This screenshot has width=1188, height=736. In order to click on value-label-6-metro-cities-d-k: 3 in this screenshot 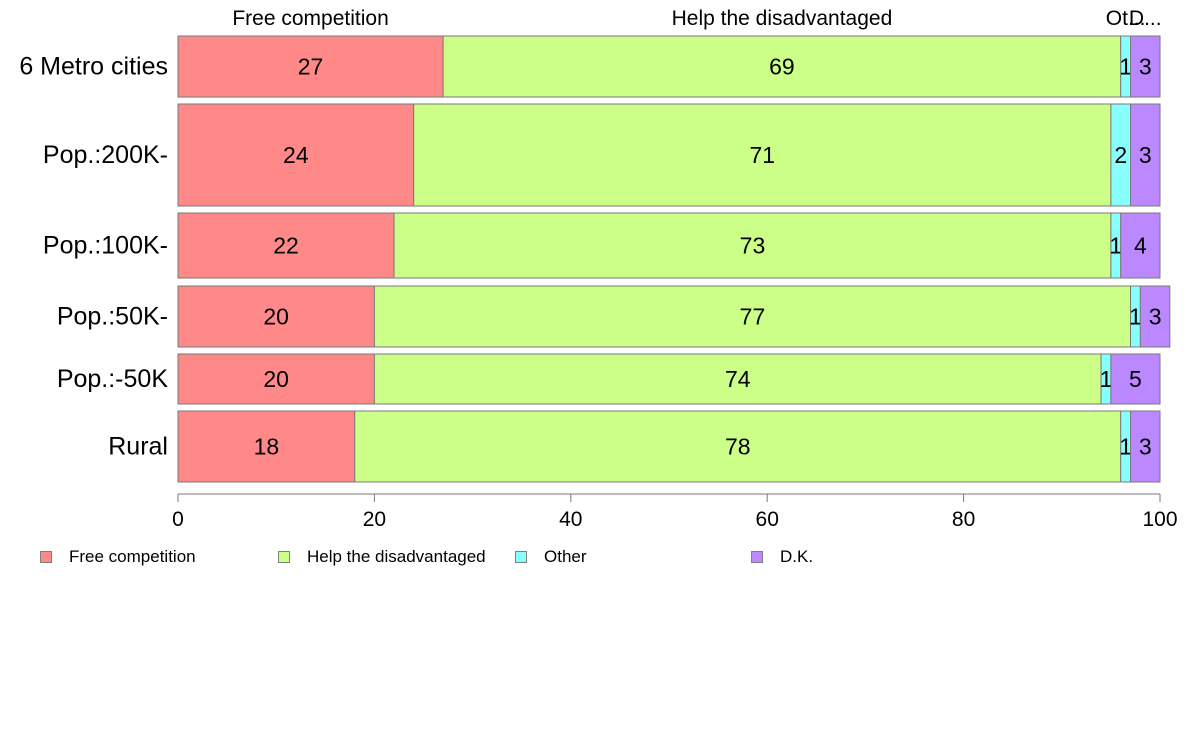, I will do `click(1145, 67)`.